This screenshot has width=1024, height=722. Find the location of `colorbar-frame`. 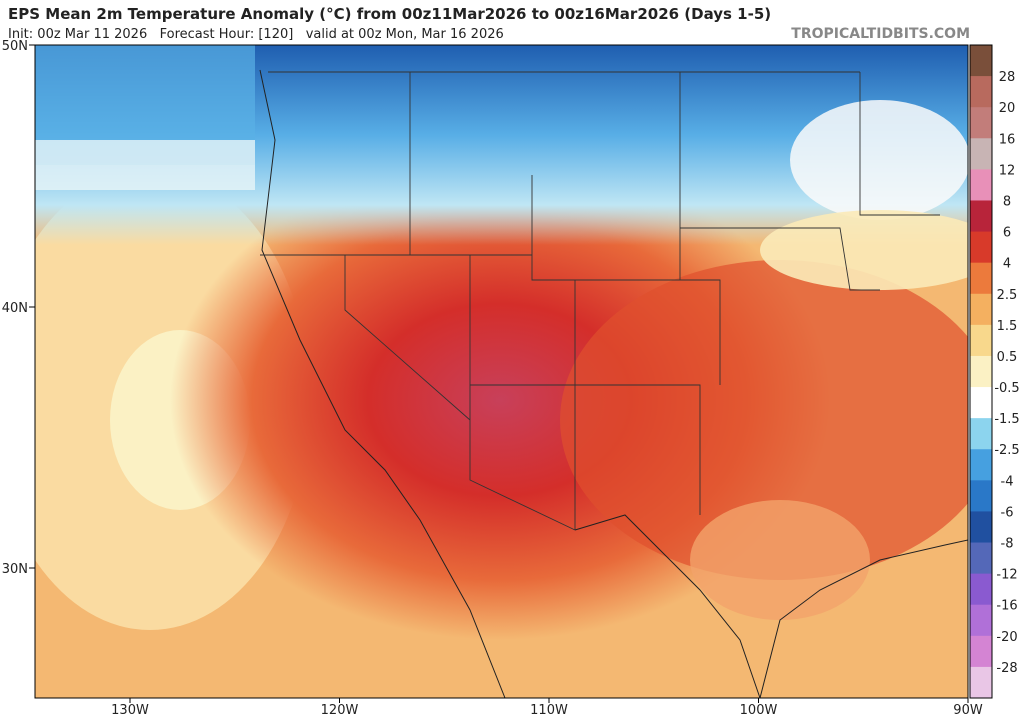

colorbar-frame is located at coordinates (981, 371).